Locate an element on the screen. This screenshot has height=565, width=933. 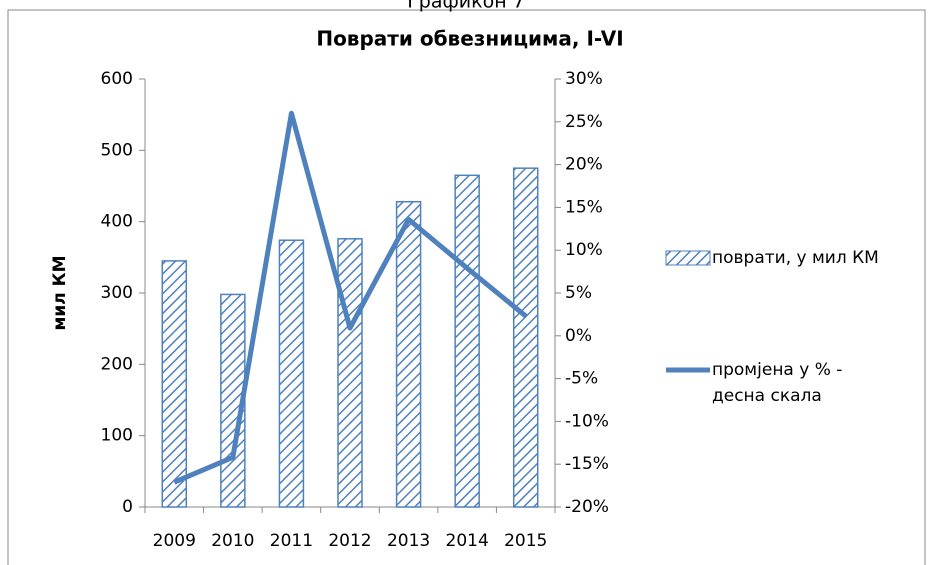
y-axis-label: мил КМ is located at coordinates (60, 293).